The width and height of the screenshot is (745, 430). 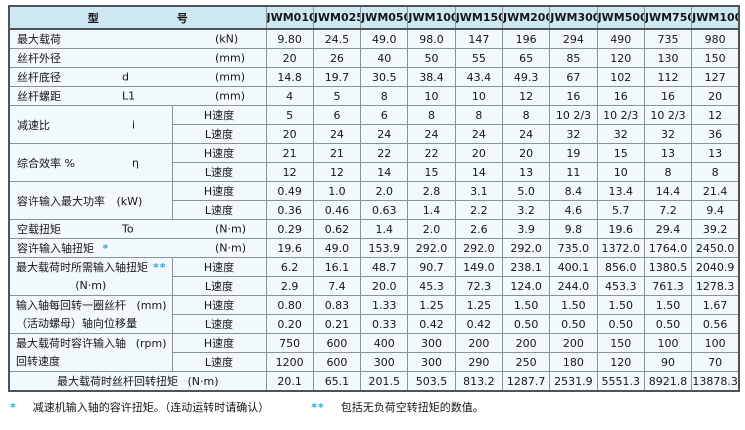 I want to click on row-label-text: 丝杆底径, so click(x=39, y=77).